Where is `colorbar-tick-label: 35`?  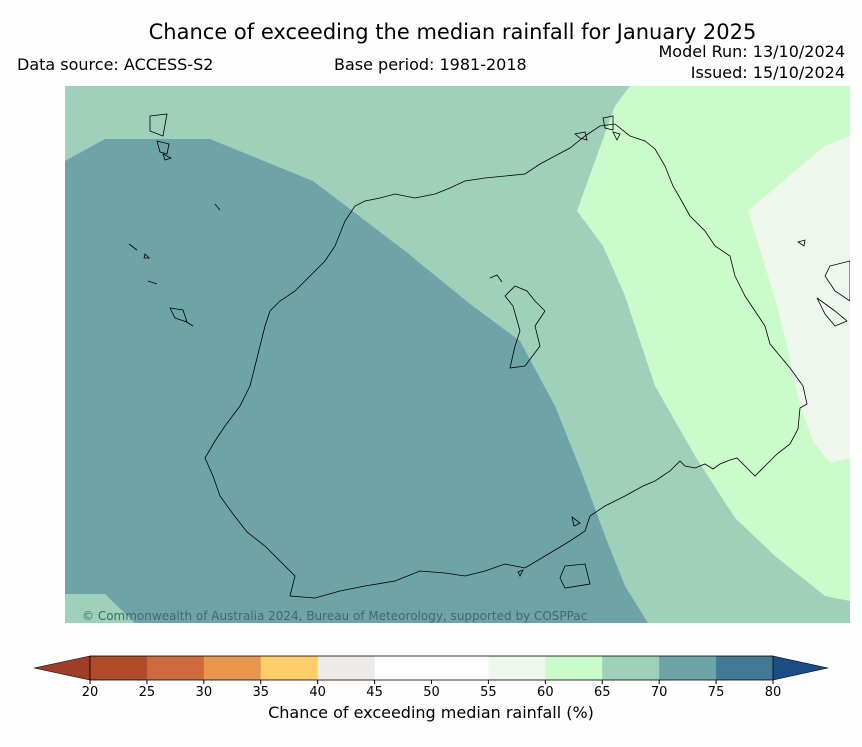 colorbar-tick-label: 35 is located at coordinates (260, 691).